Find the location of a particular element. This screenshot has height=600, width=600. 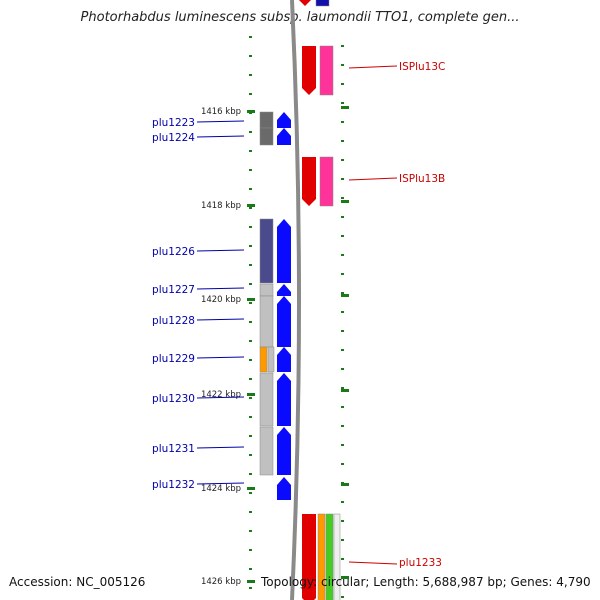

mobile-arrow-ISPlu13C is located at coordinates (309, 70).